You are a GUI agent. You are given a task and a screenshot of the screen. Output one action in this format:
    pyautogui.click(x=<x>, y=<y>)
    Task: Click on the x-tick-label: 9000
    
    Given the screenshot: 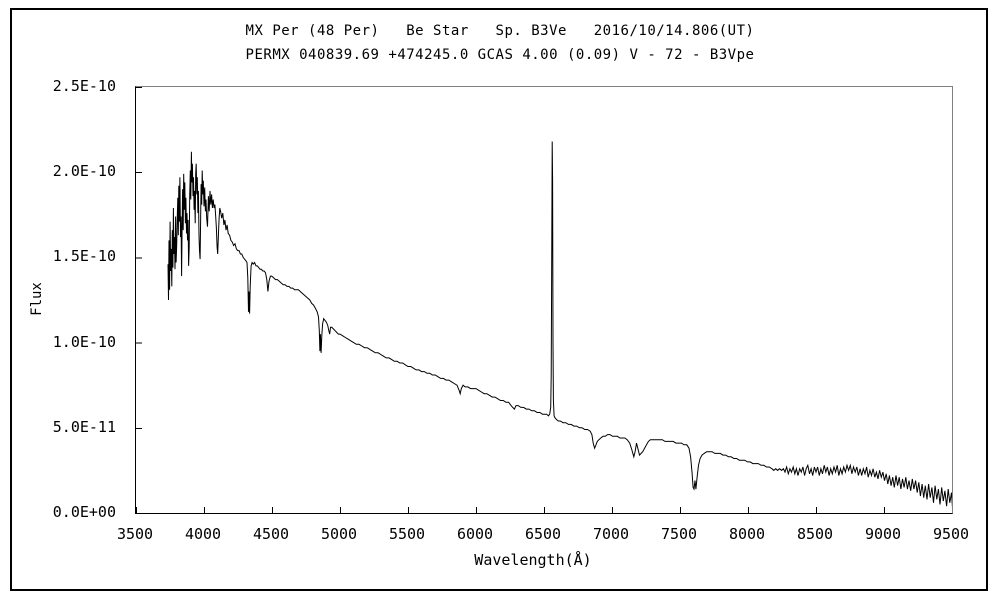 What is the action you would take?
    pyautogui.click(x=883, y=534)
    